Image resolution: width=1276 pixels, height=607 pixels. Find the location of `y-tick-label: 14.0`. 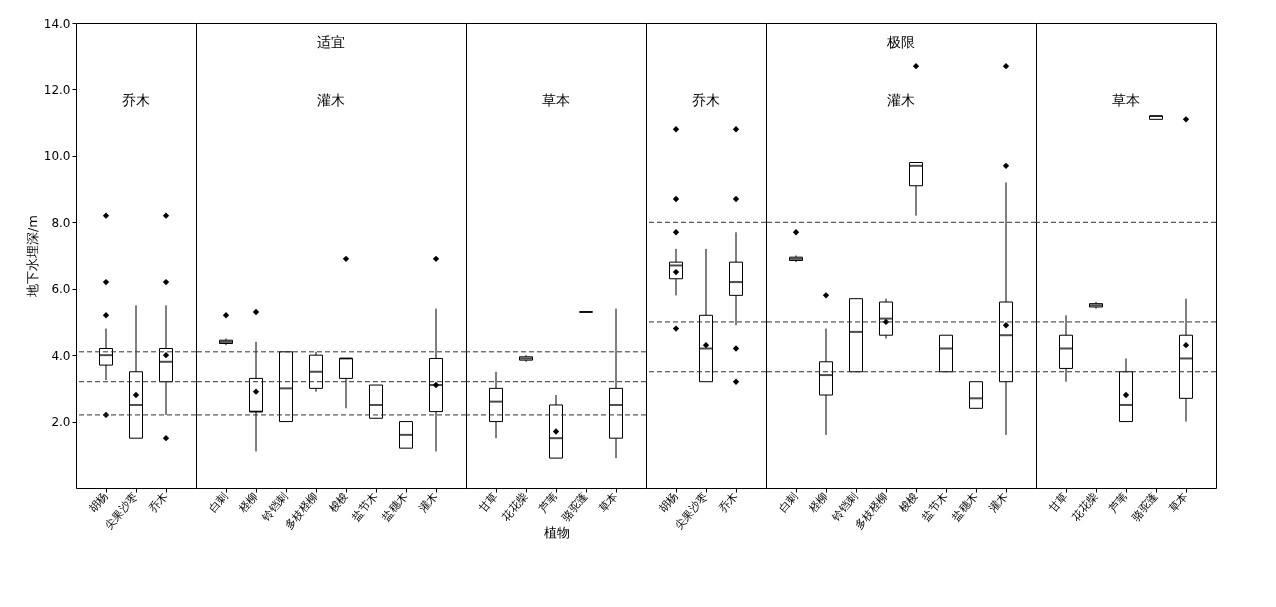

y-tick-label: 14.0 is located at coordinates (57, 23).